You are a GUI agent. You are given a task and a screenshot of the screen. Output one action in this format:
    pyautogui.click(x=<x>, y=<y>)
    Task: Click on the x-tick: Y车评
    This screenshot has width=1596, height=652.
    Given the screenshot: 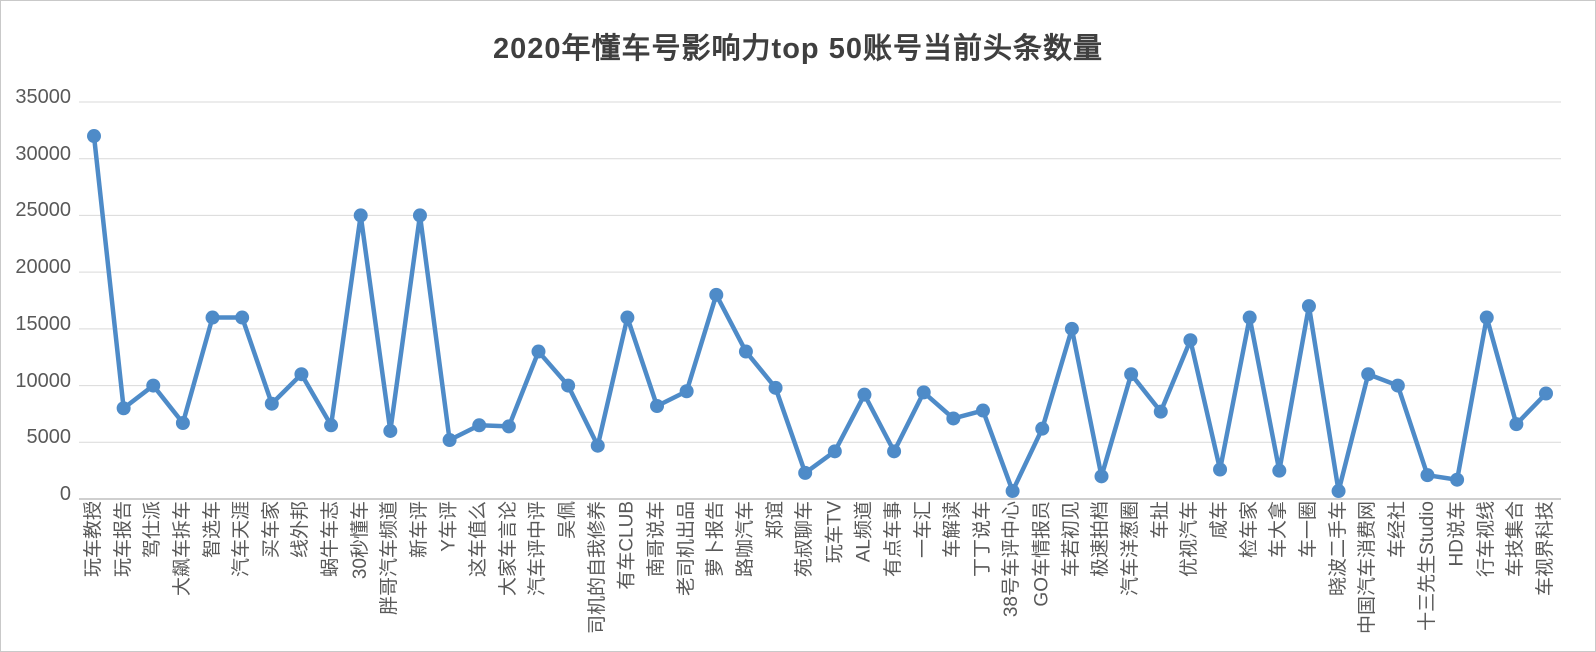 What is the action you would take?
    pyautogui.click(x=450, y=576)
    